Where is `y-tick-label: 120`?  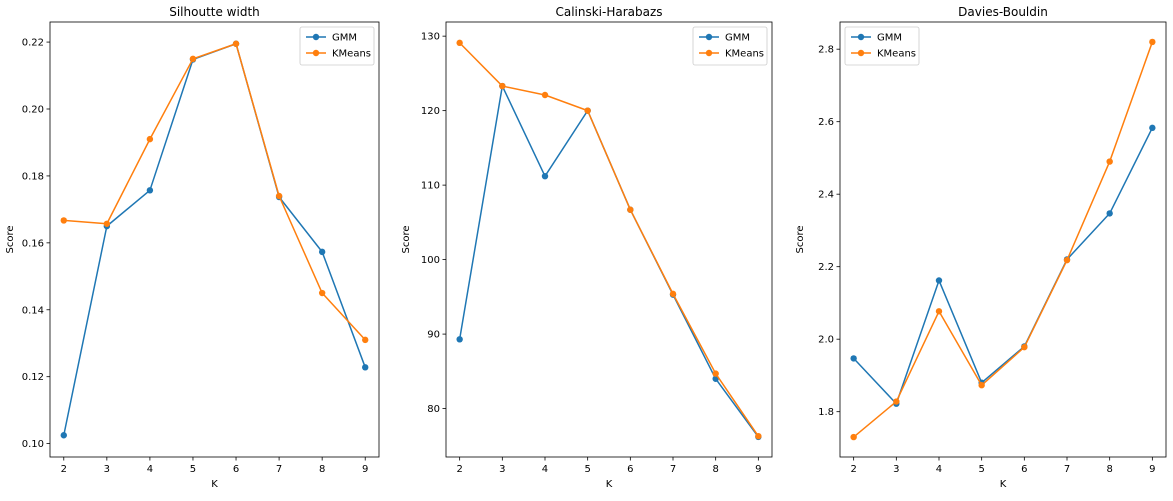 y-tick-label: 120 is located at coordinates (430, 111).